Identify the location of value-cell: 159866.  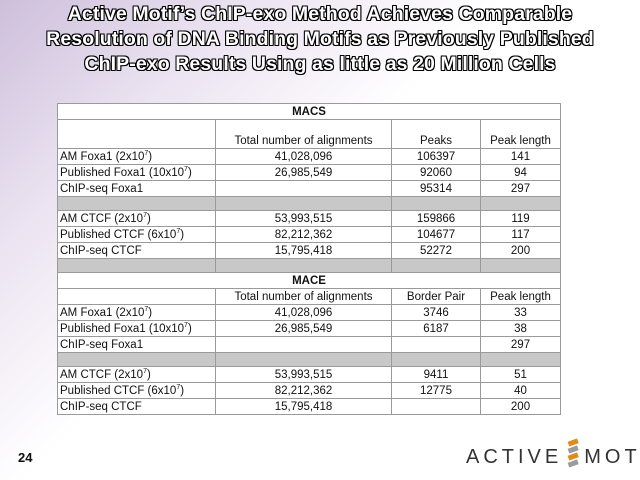
(436, 218).